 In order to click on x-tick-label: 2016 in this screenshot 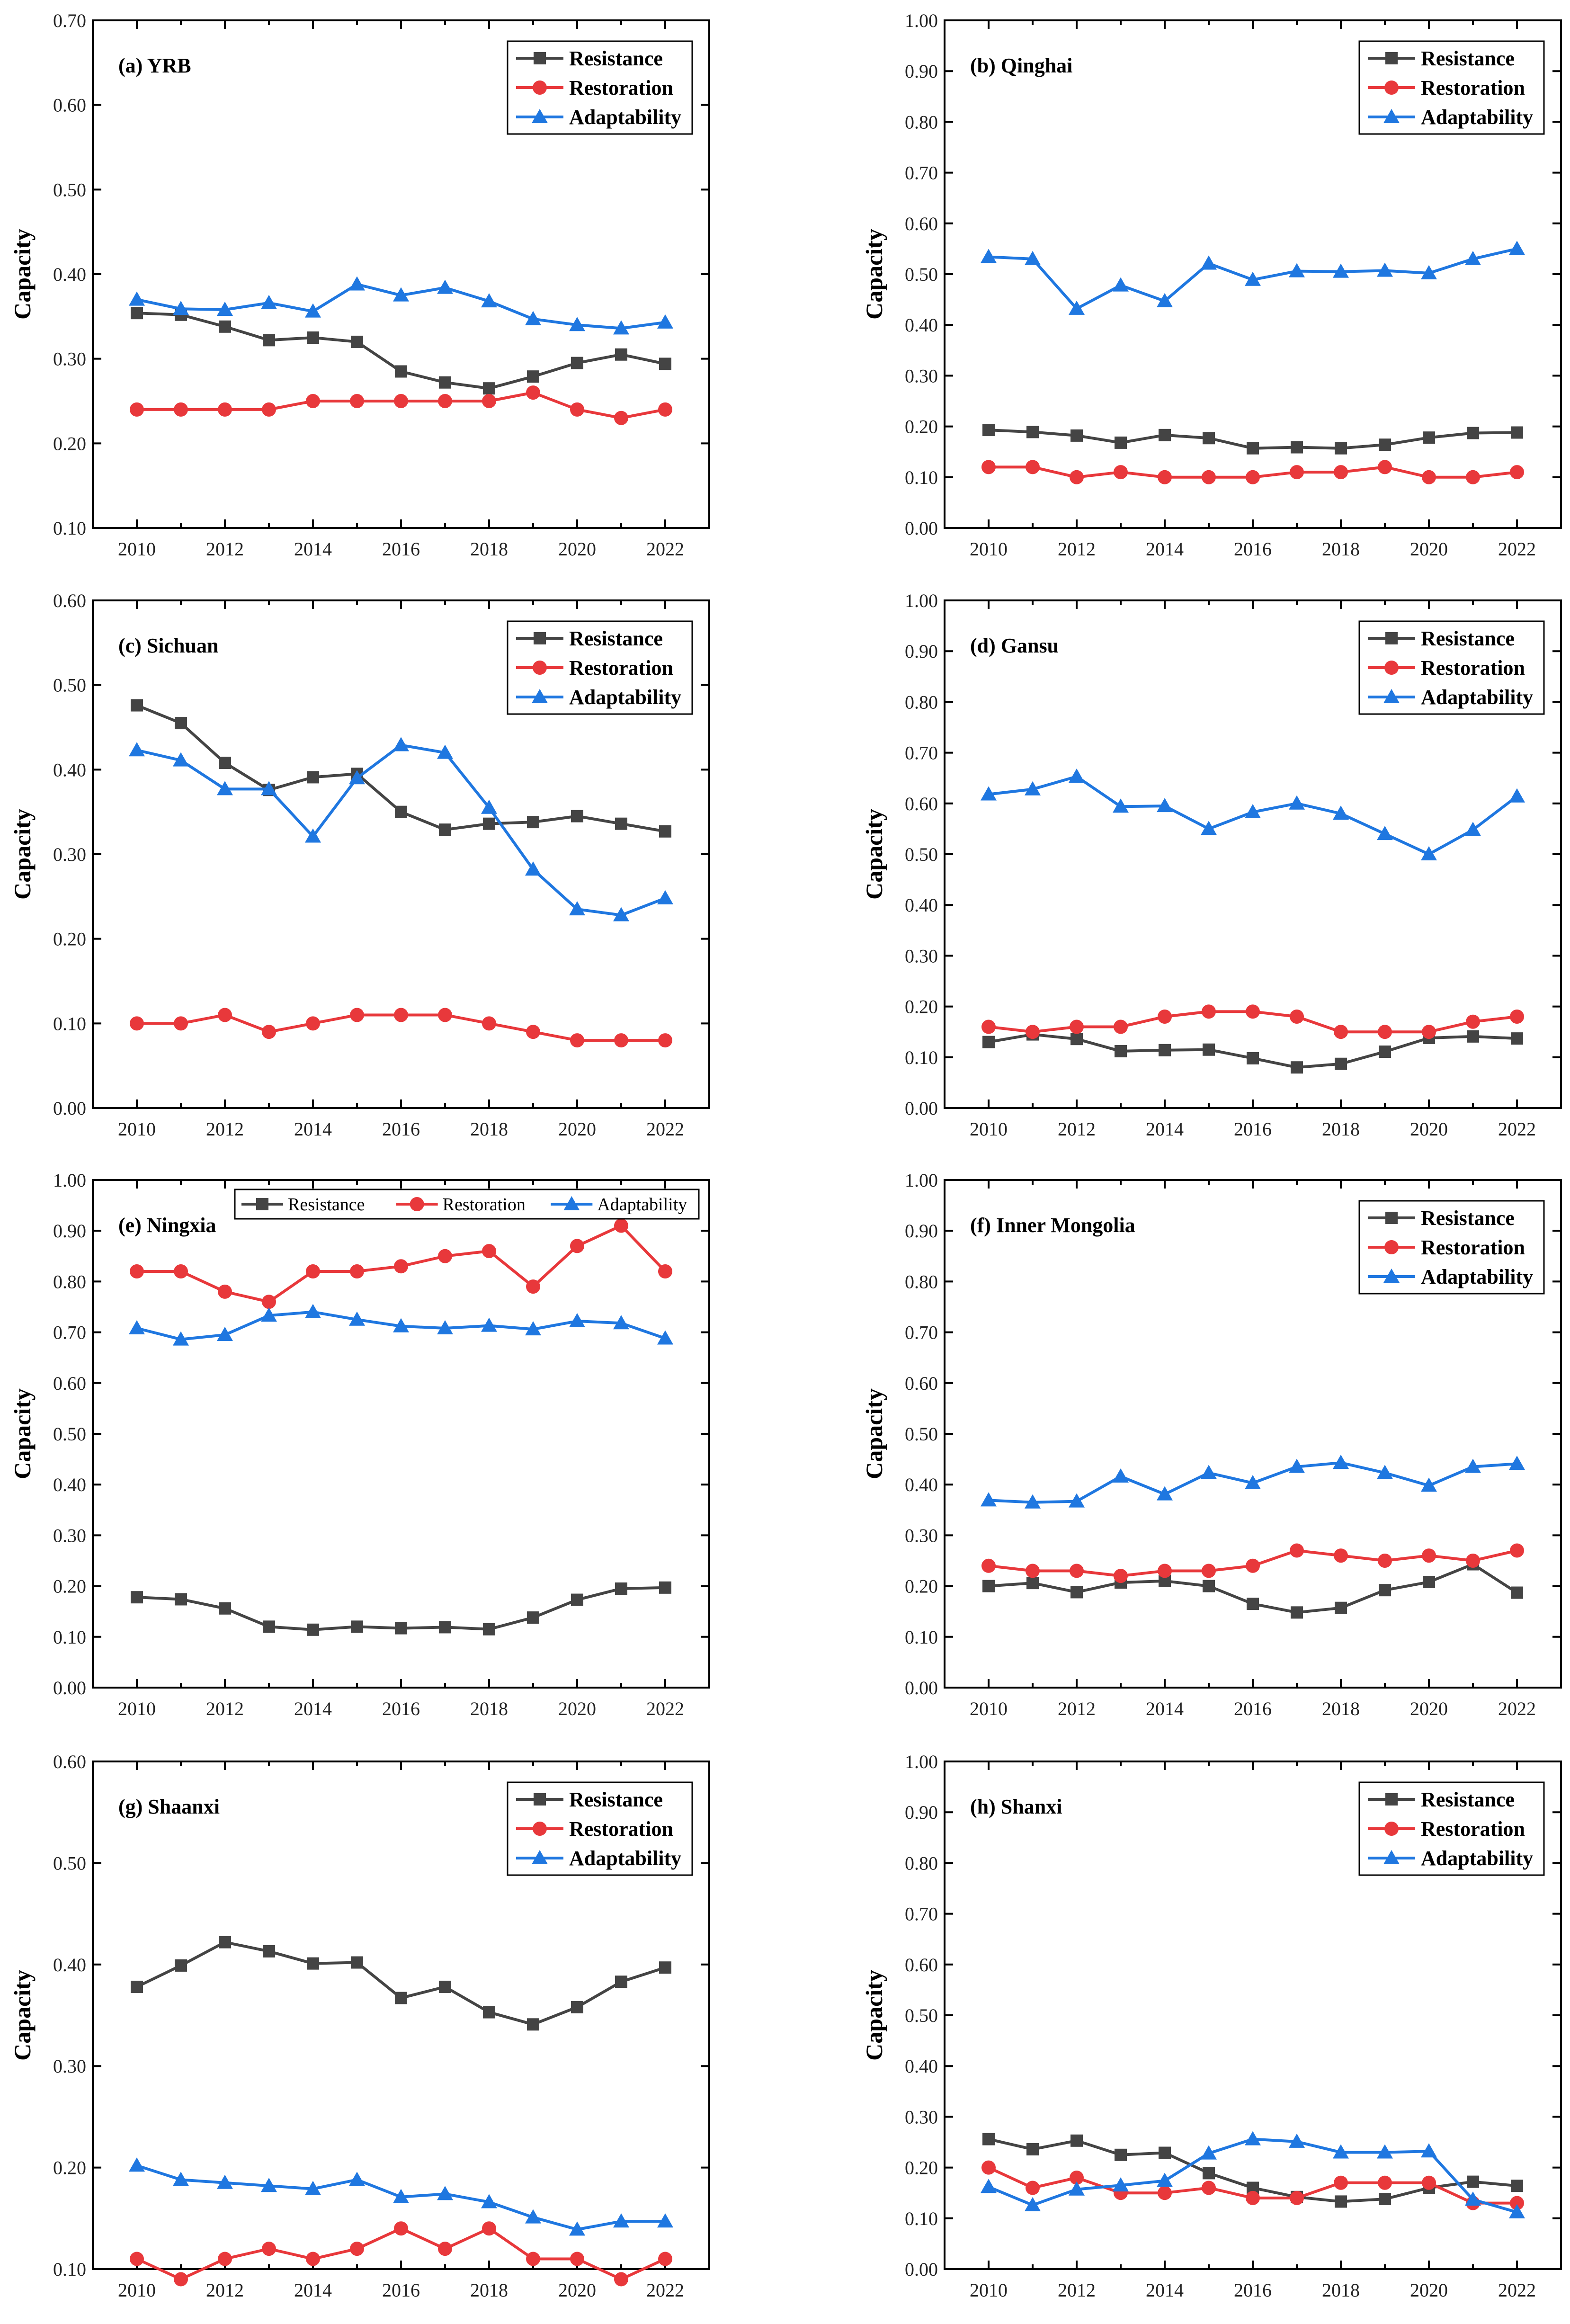, I will do `click(401, 1129)`.